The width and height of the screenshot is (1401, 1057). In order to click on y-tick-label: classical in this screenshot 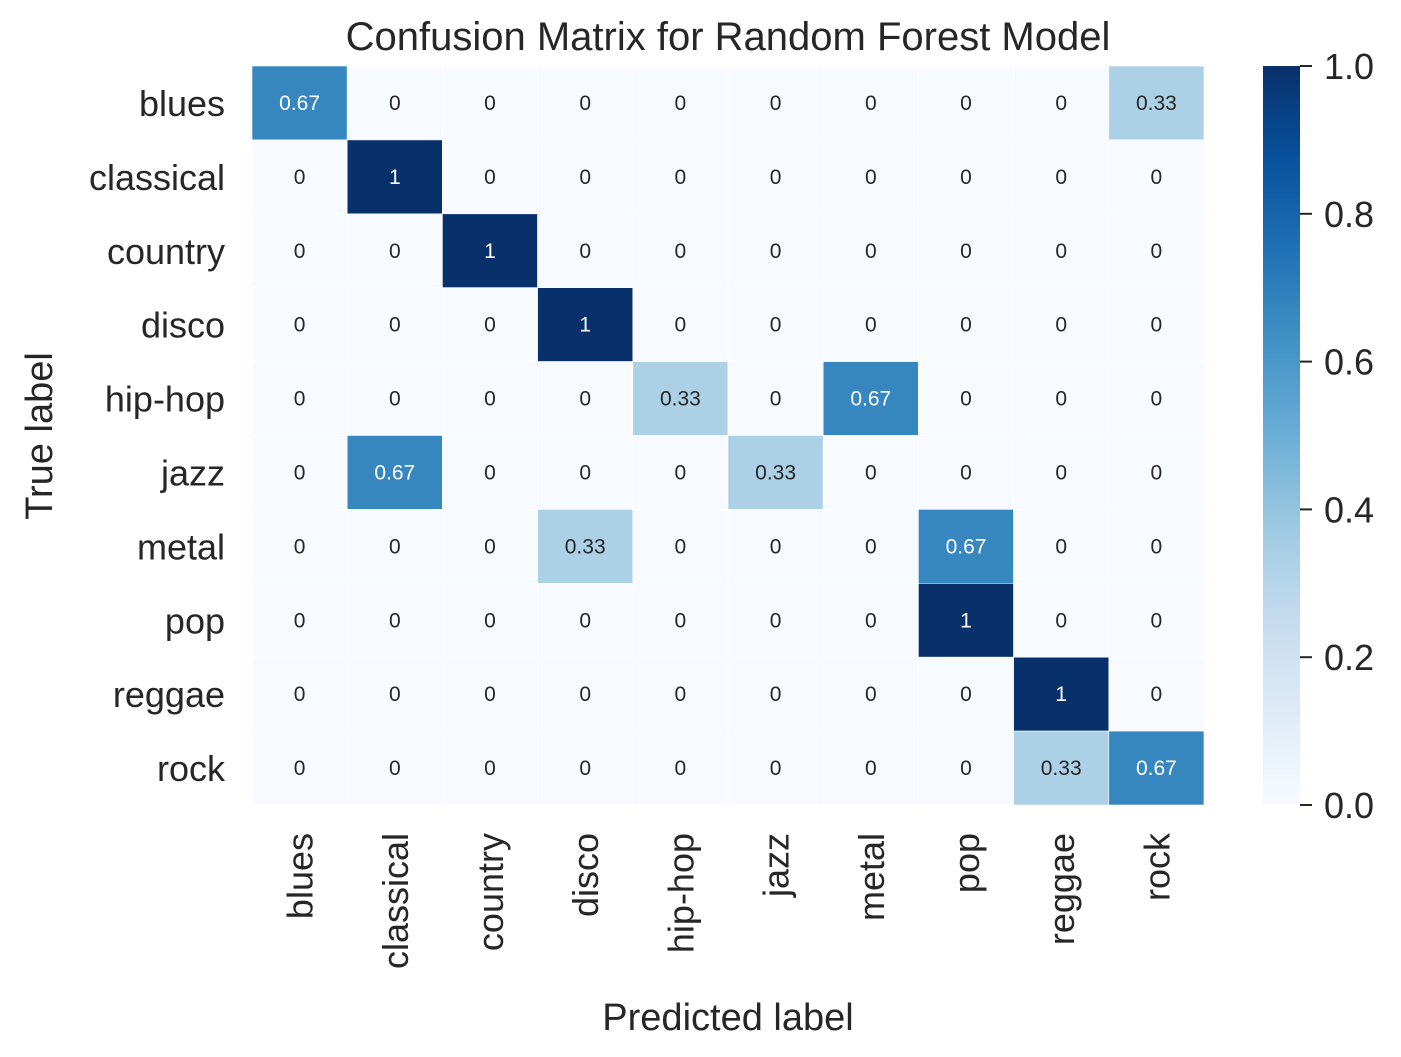, I will do `click(157, 177)`.